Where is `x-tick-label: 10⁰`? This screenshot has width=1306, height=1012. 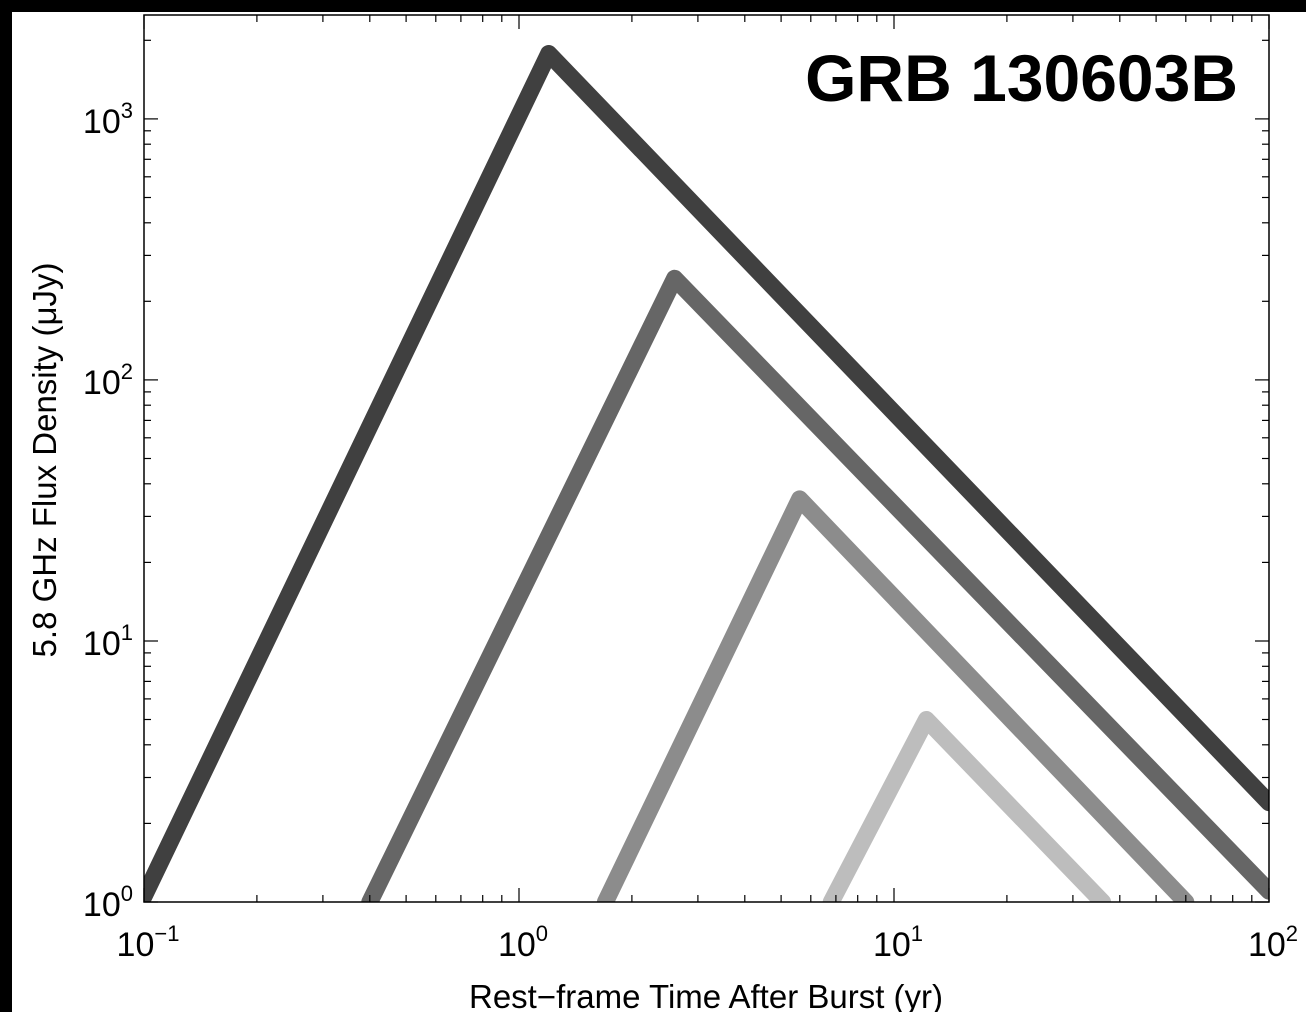 x-tick-label: 10⁰ is located at coordinates (523, 942).